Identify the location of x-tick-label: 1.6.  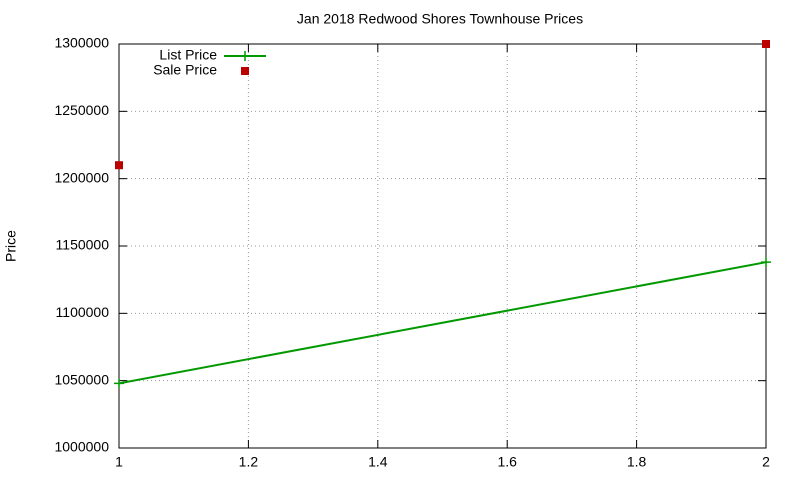
(507, 462).